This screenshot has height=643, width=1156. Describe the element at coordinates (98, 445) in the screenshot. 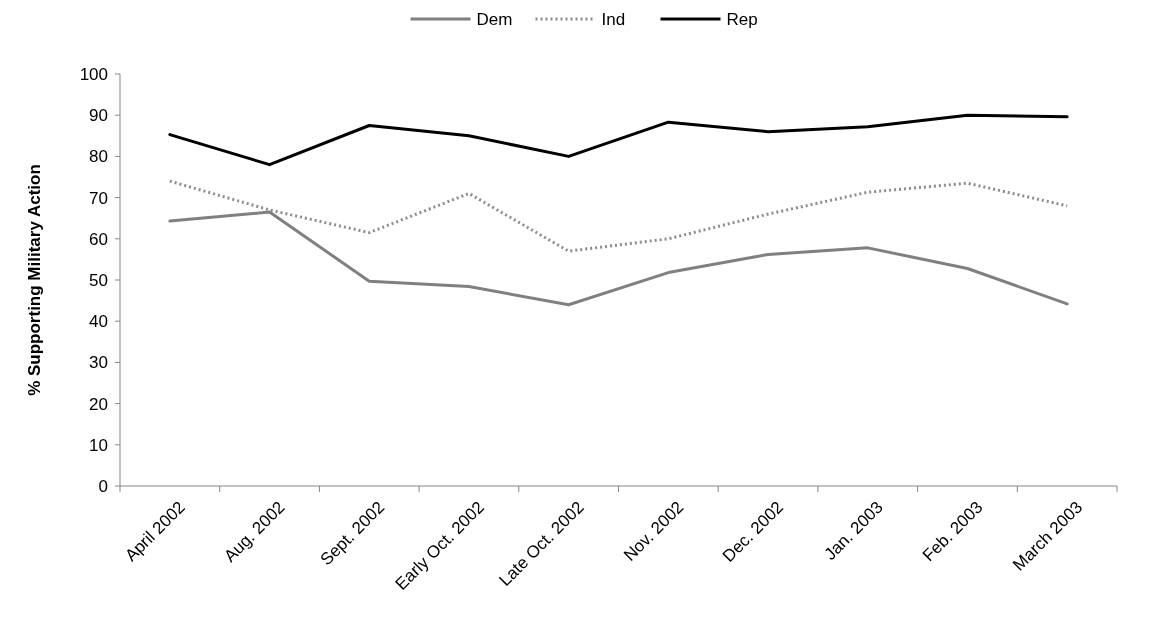

I see `y-tick-label: 10` at that location.